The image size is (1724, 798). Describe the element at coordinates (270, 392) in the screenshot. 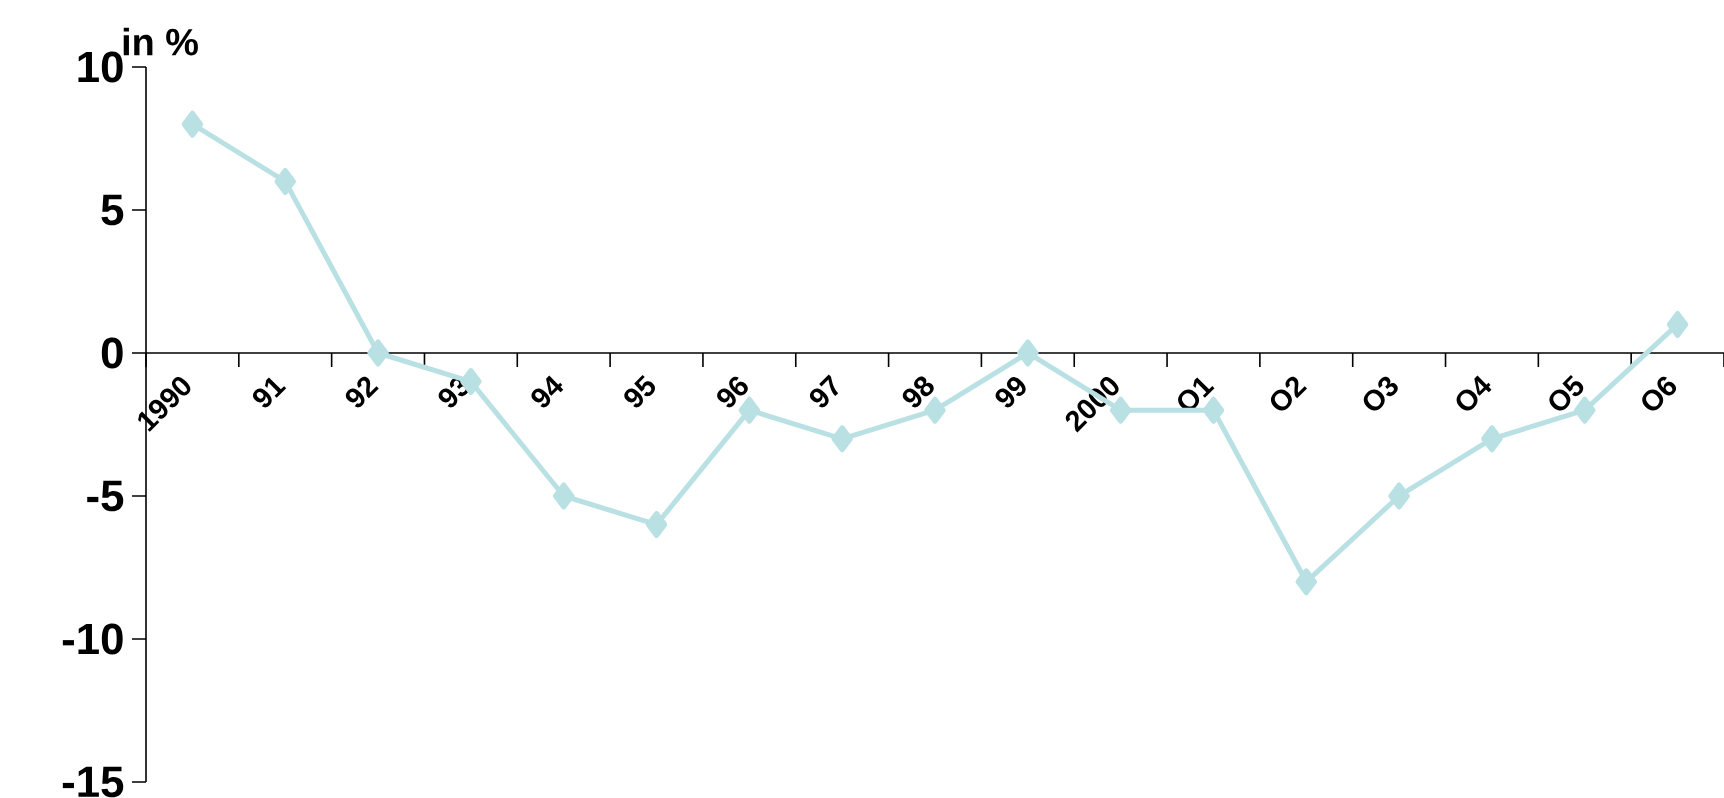

I see `x-tick-label: 91` at that location.